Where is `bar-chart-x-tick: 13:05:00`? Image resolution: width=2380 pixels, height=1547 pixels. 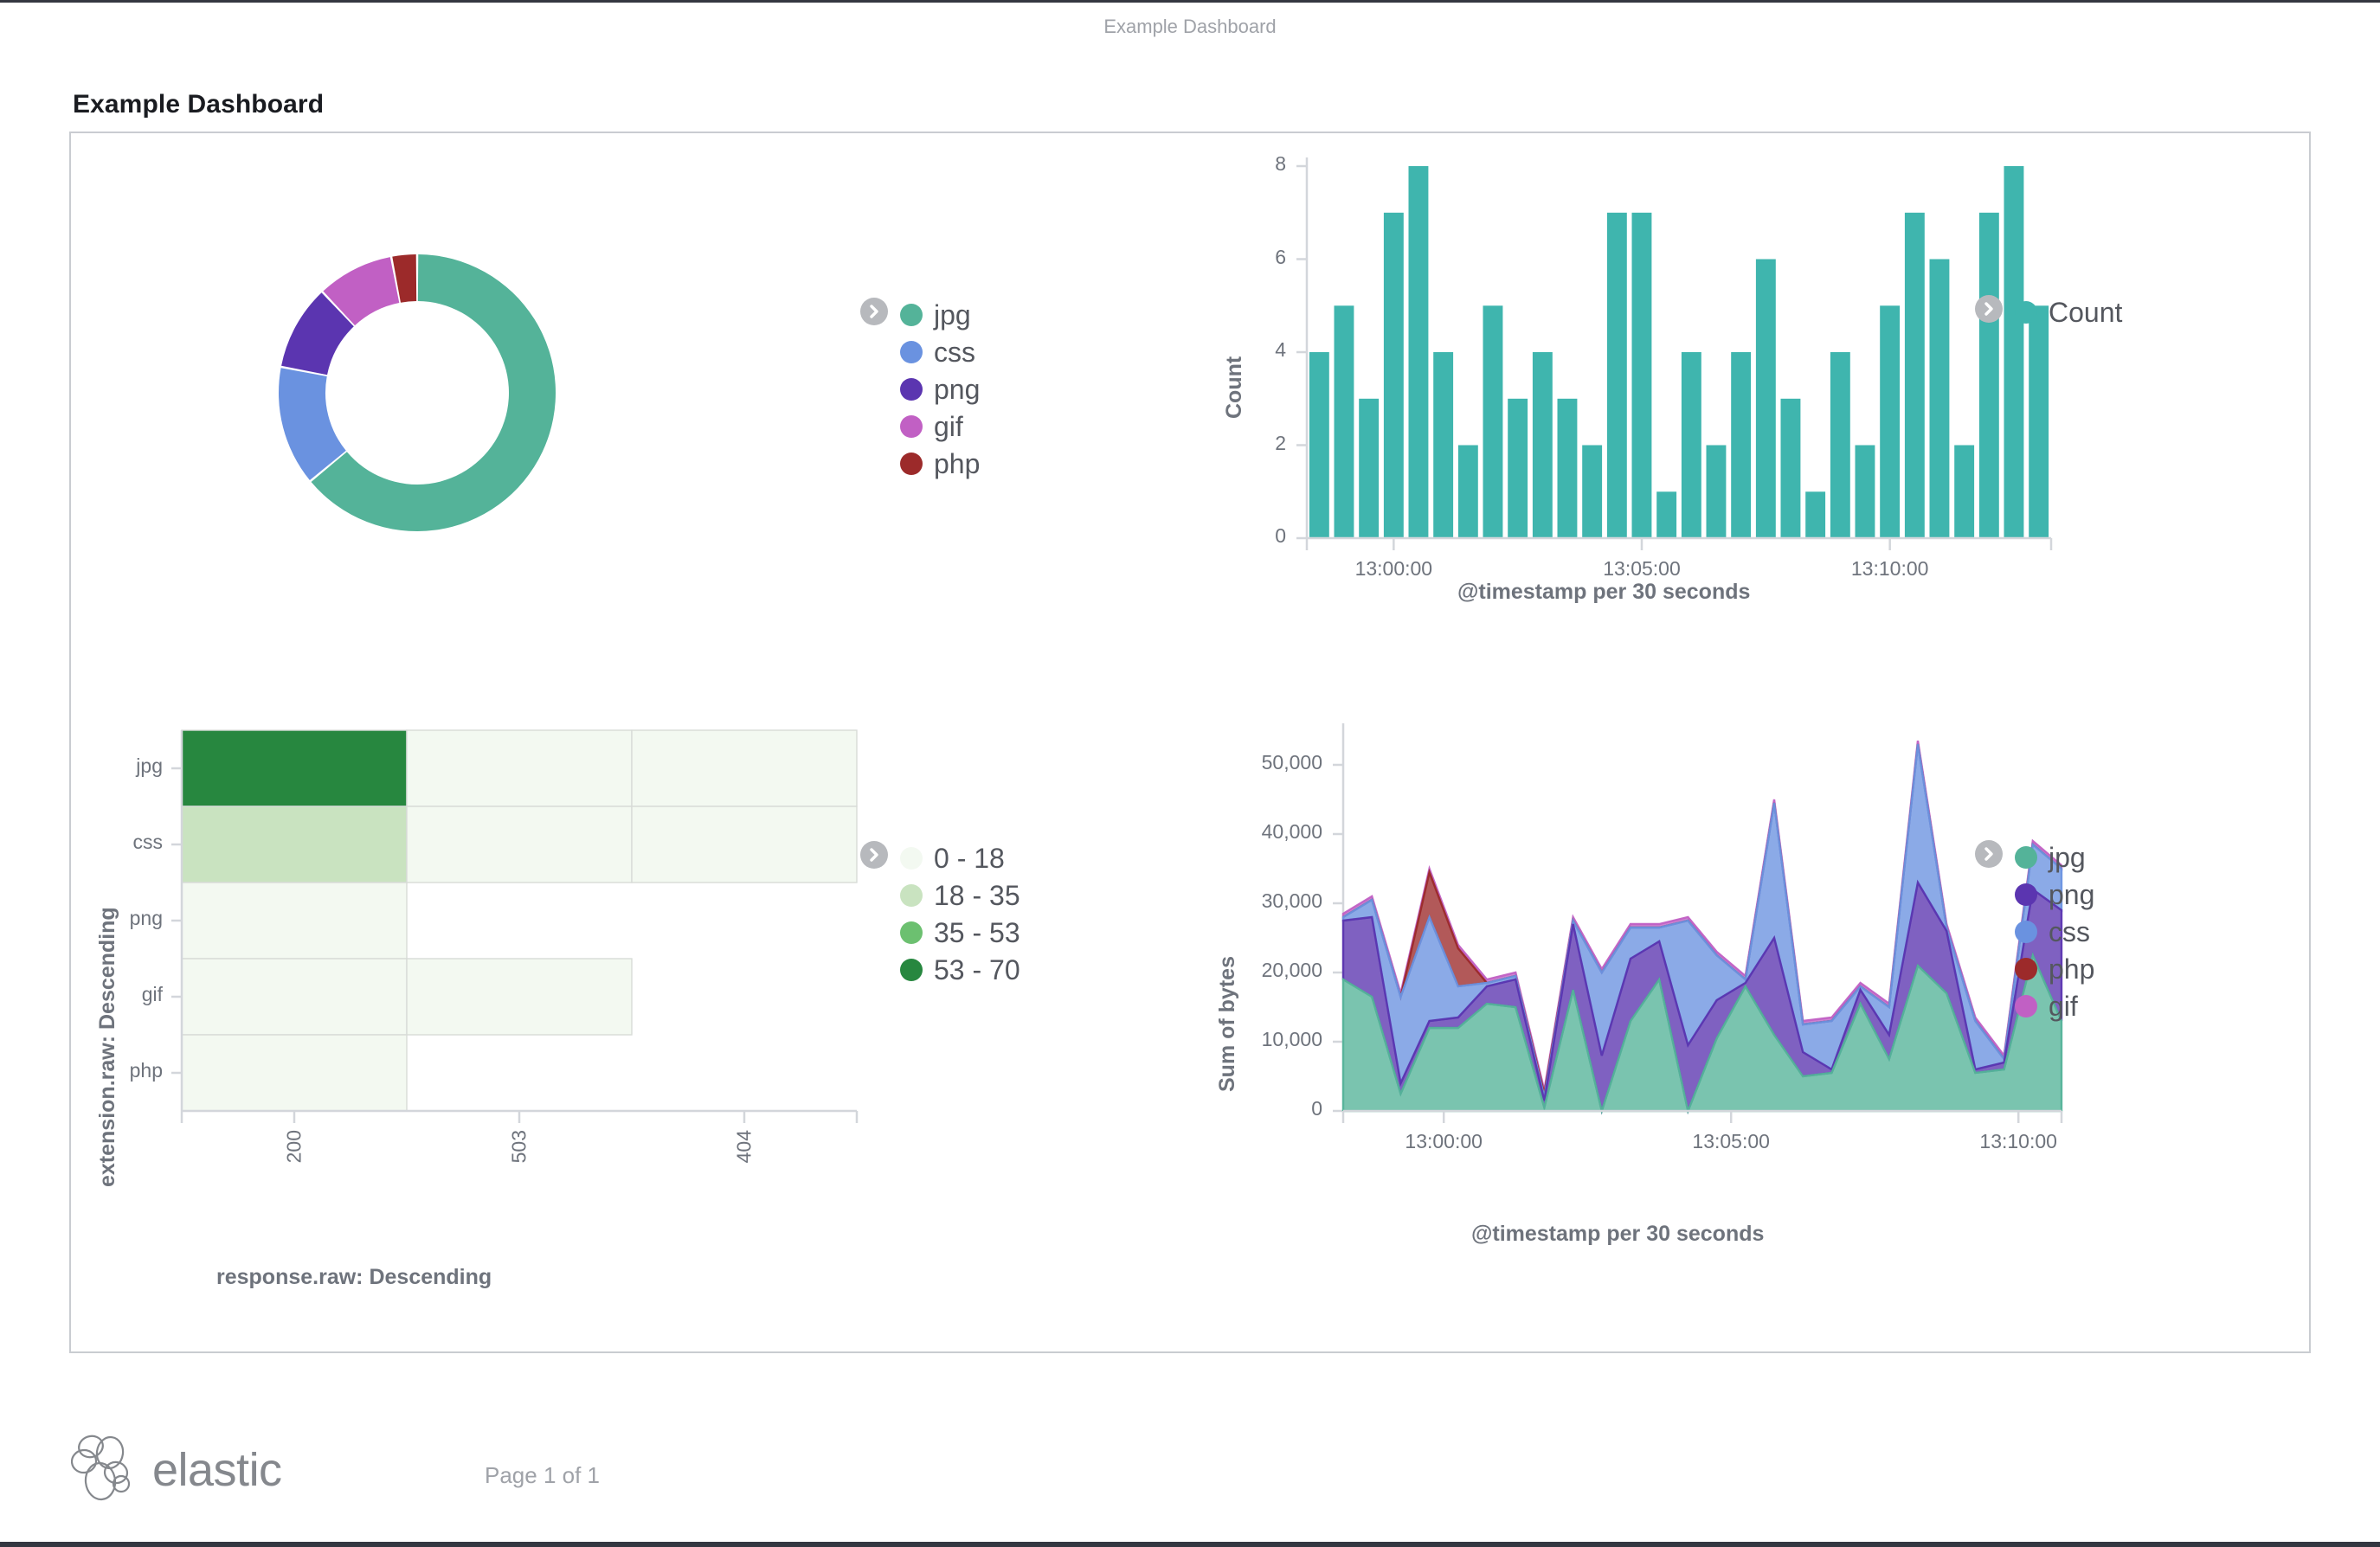 bar-chart-x-tick: 13:05:00 is located at coordinates (1642, 568).